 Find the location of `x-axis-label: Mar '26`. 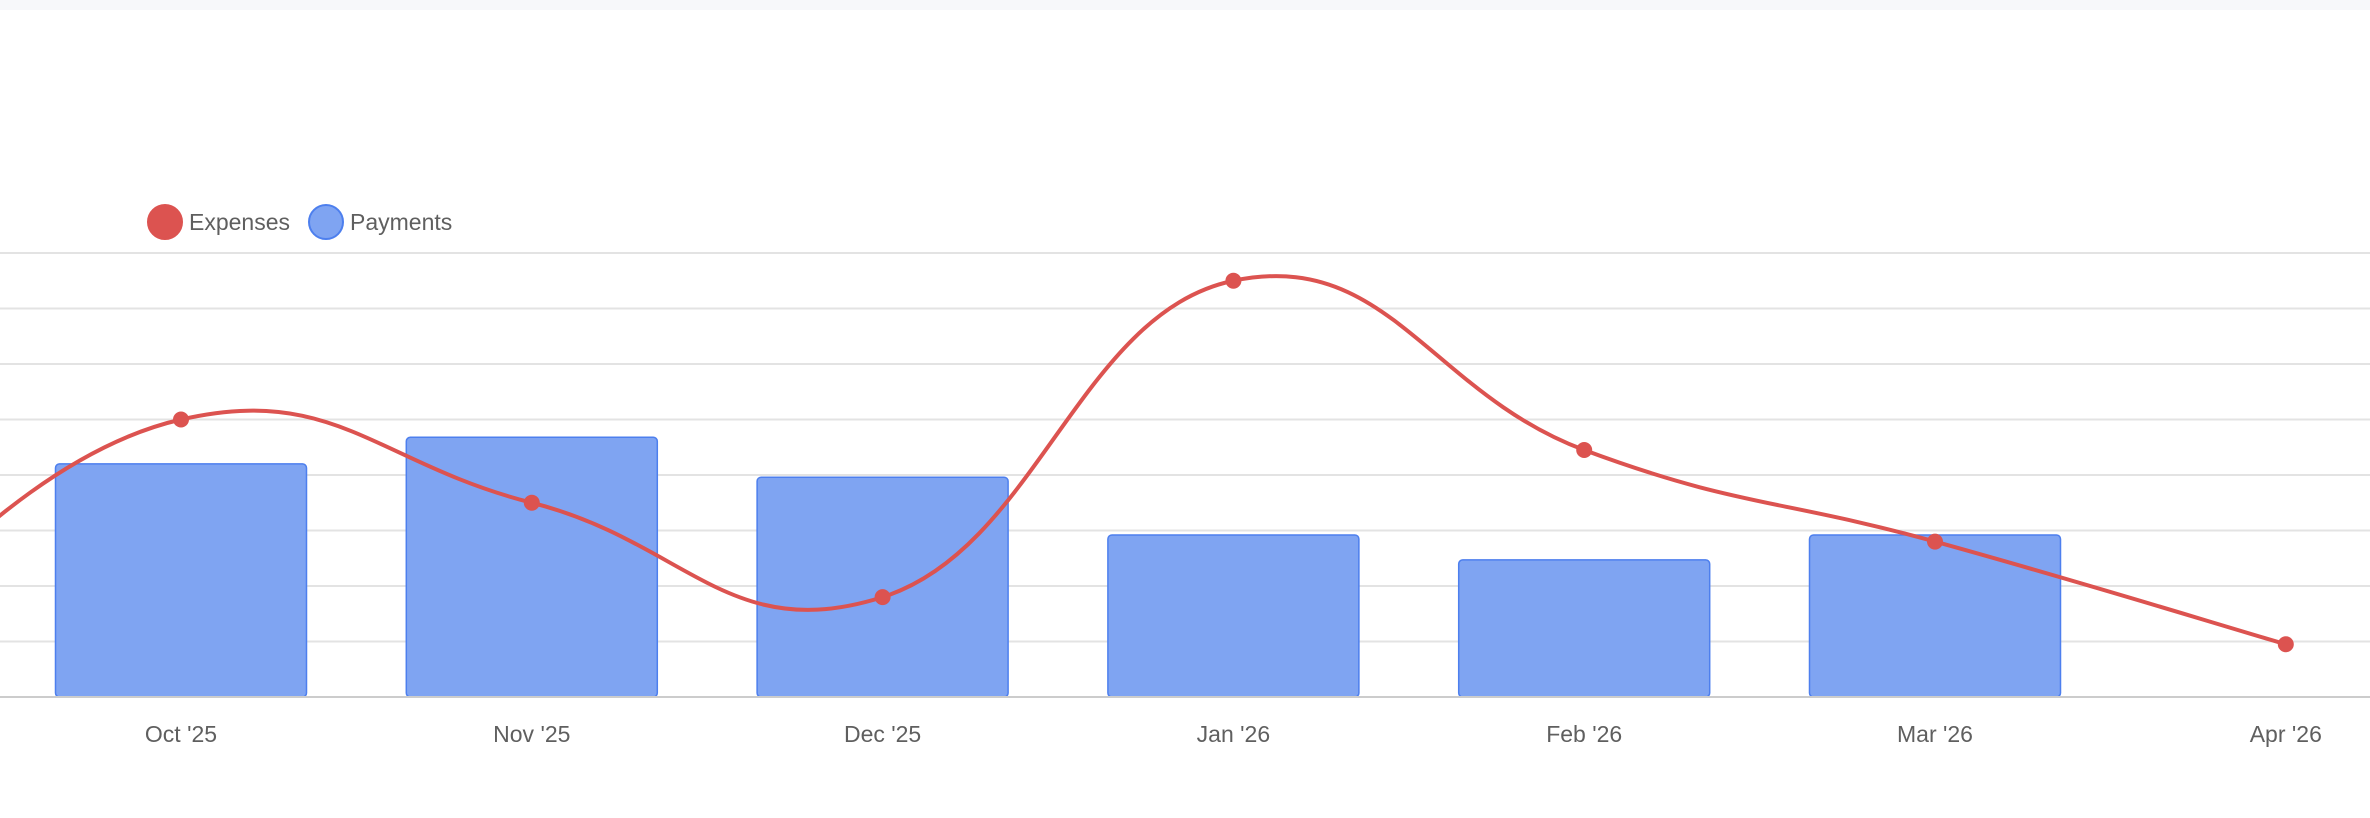

x-axis-label: Mar '26 is located at coordinates (1935, 734).